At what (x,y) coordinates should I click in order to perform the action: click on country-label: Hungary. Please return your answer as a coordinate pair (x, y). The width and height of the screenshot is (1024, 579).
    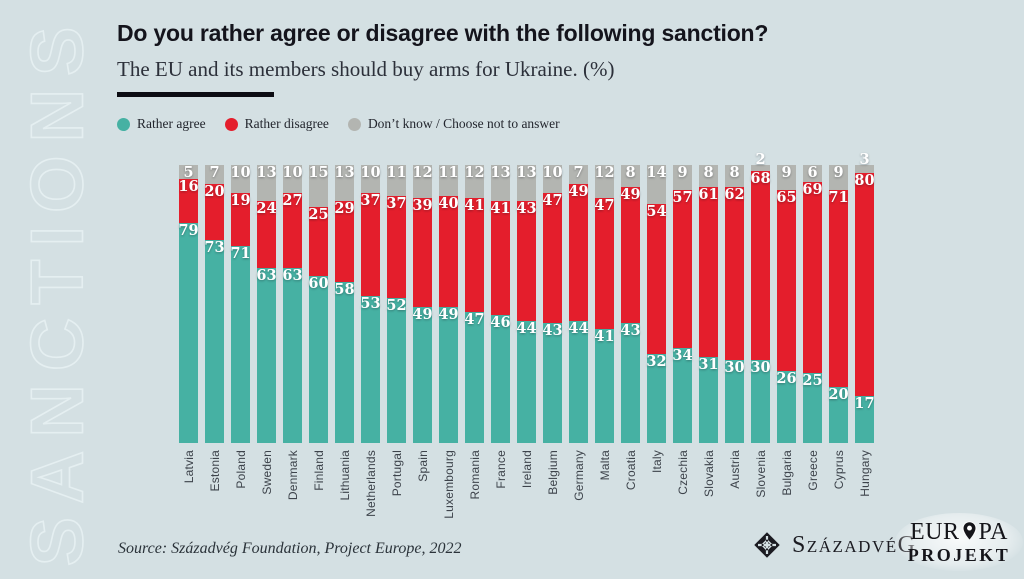
    Looking at the image, I should click on (864, 473).